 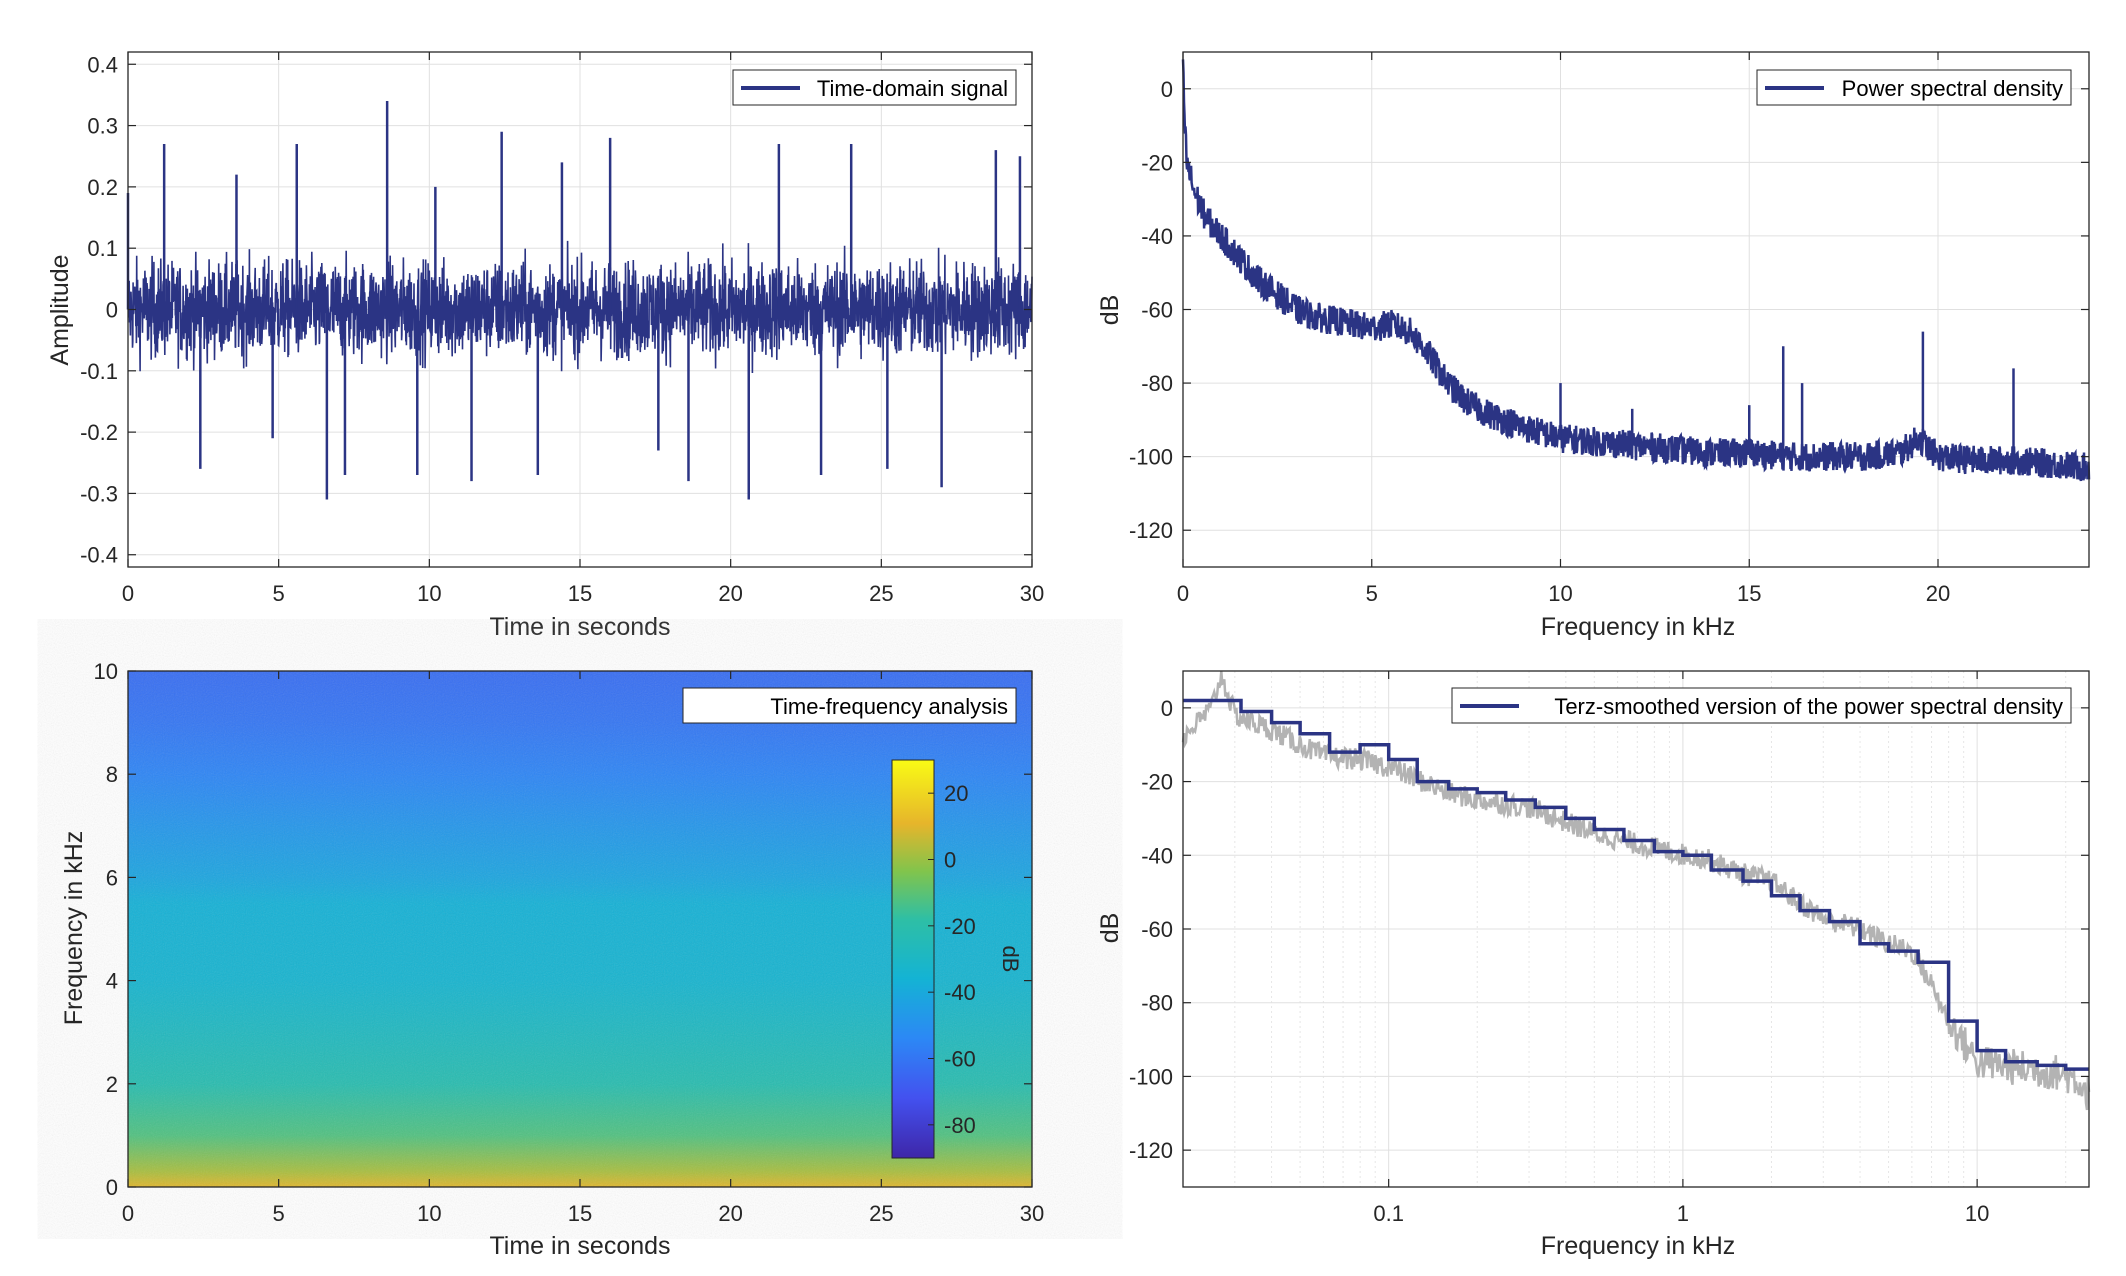 I want to click on spectrogram-legend: Time-frequency analysis, so click(x=849, y=705).